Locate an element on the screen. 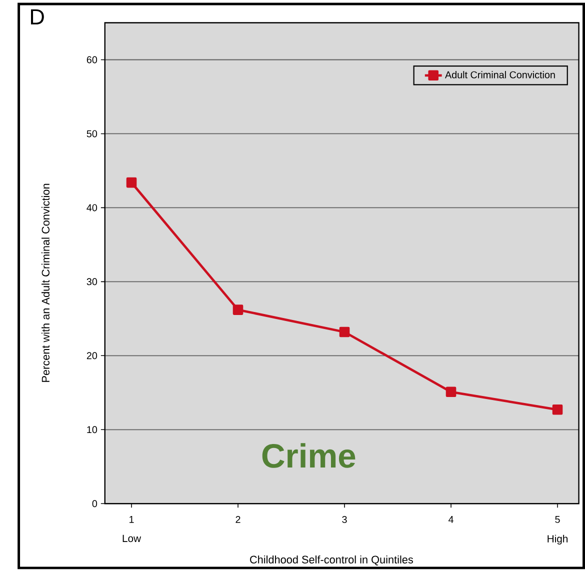 The width and height of the screenshot is (585, 570). y-tick-label: 50 is located at coordinates (92, 134).